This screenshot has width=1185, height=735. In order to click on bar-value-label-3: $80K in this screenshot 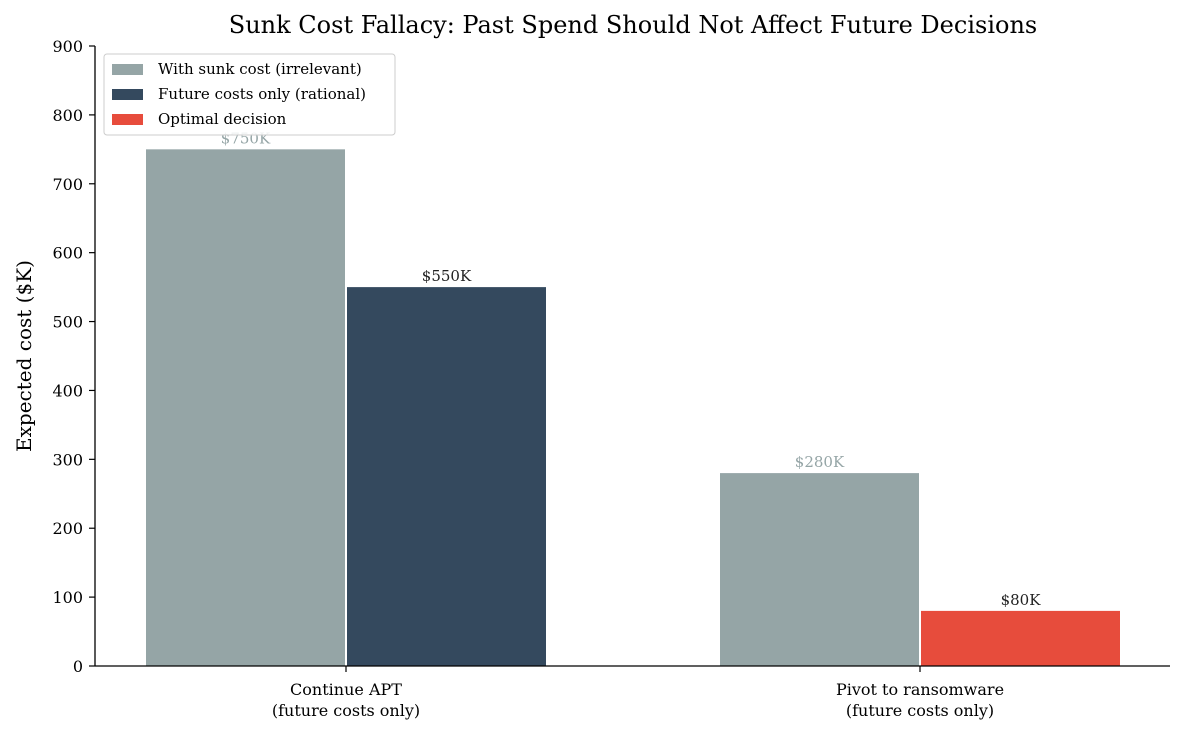, I will do `click(1021, 600)`.